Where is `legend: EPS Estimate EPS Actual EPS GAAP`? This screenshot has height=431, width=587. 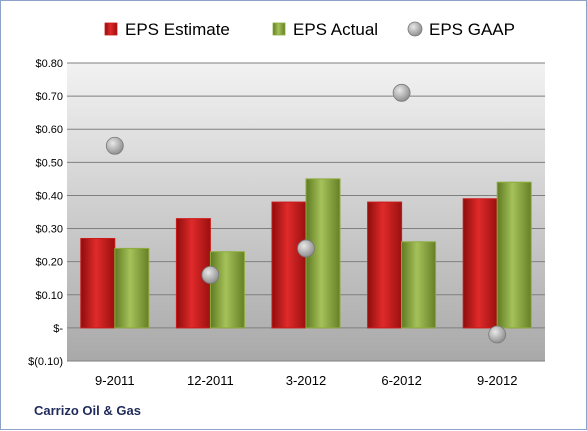 legend: EPS Estimate EPS Actual EPS GAAP is located at coordinates (309, 29).